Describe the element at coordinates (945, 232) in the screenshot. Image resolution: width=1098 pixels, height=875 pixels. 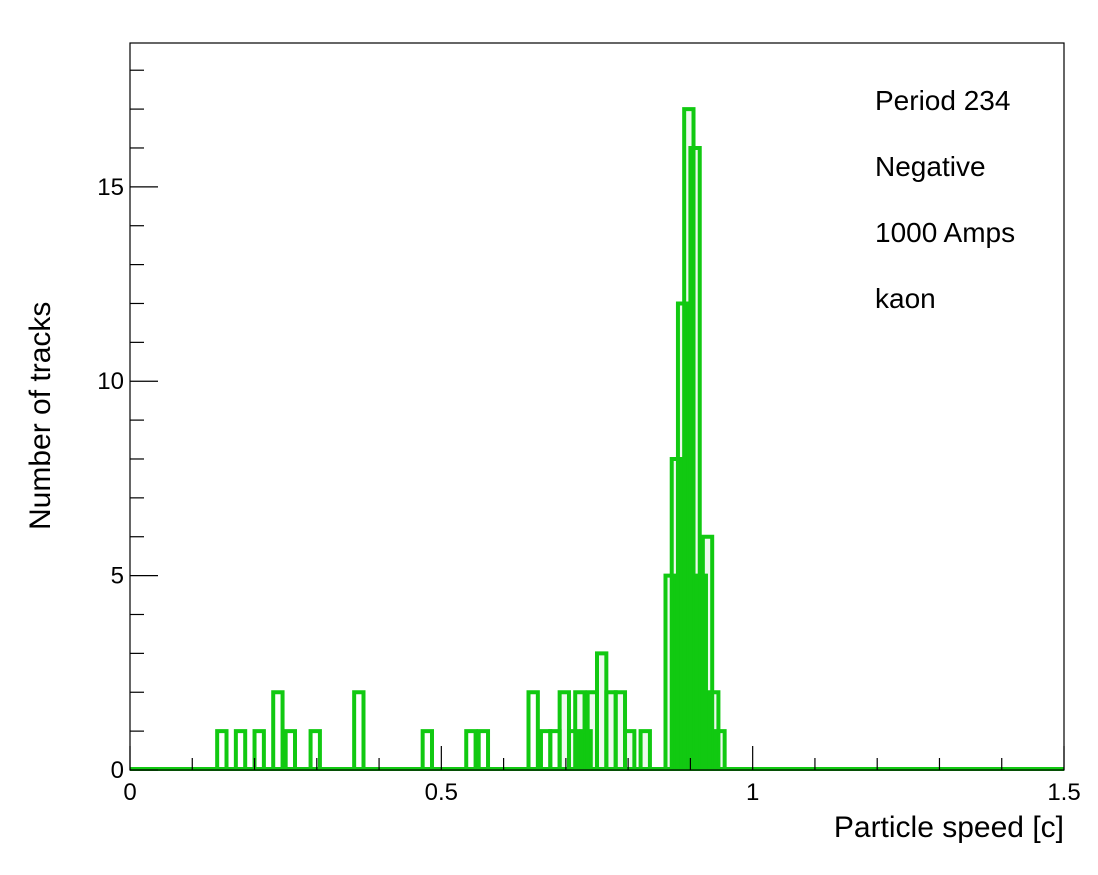
I see `annotation-current: 1000 Amps` at that location.